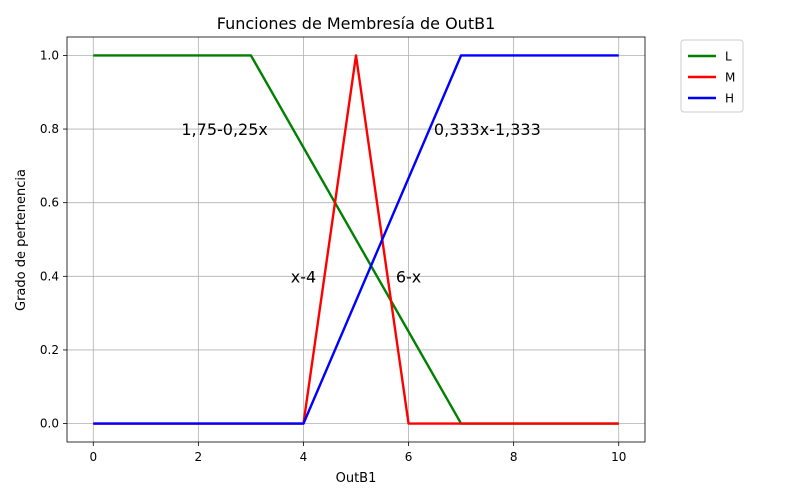 The height and width of the screenshot is (500, 800). Describe the element at coordinates (409, 457) in the screenshot. I see `x-tick-label: 6` at that location.